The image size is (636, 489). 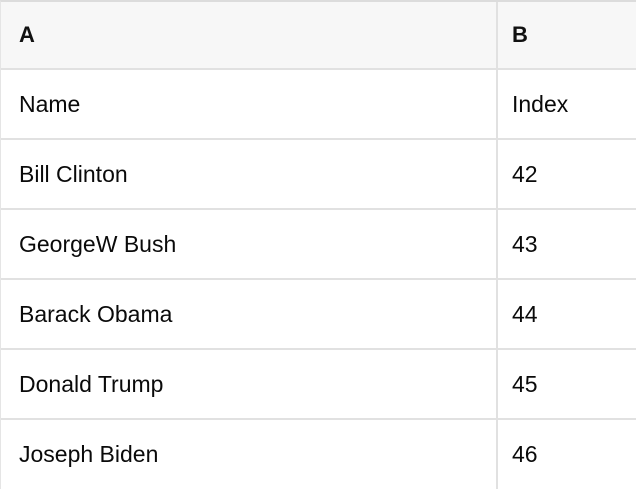 I want to click on index-cell: 45, so click(x=525, y=383).